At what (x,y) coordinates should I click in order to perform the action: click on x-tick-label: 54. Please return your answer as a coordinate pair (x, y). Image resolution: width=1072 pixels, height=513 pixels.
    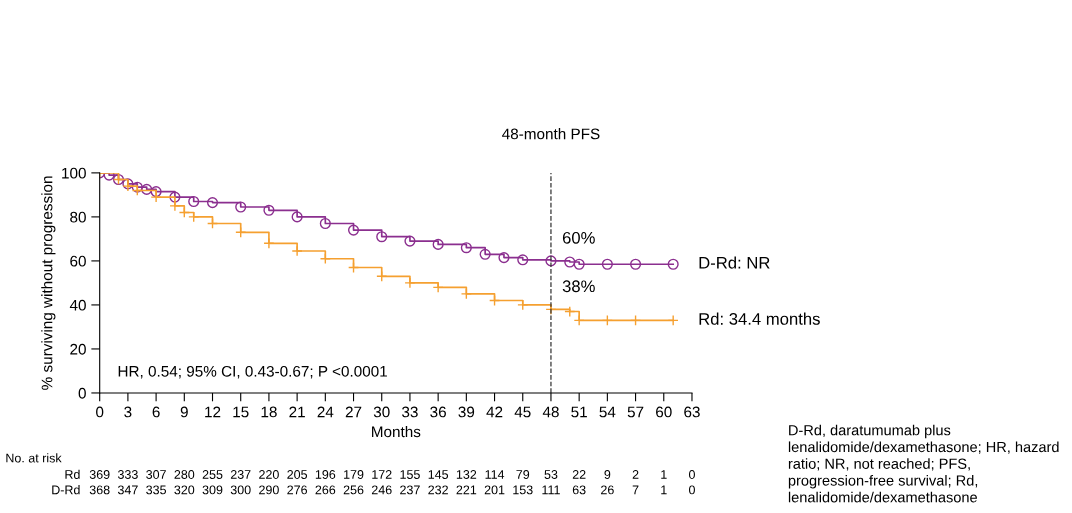
    Looking at the image, I should click on (607, 412).